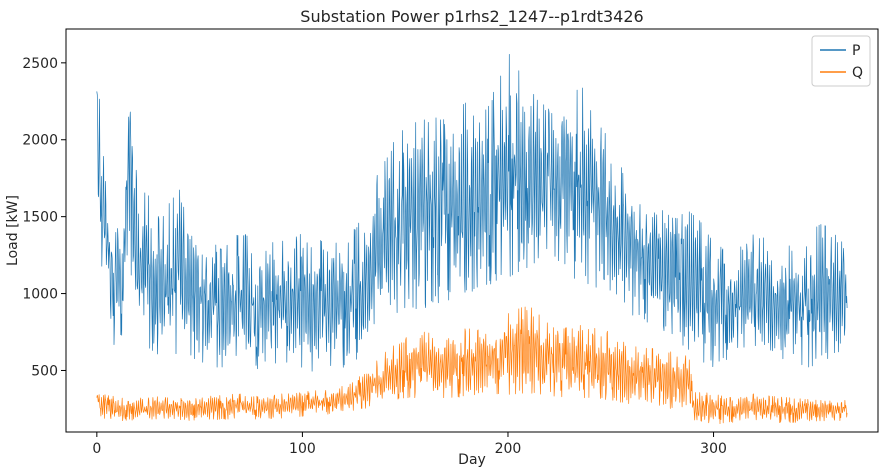 This screenshot has height=473, width=890. What do you see at coordinates (713, 449) in the screenshot?
I see `x-tick-label: 300` at bounding box center [713, 449].